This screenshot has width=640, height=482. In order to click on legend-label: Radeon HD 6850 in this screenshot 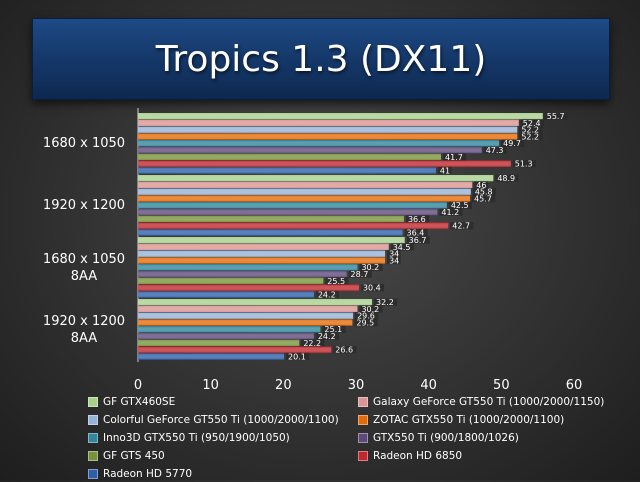, I will do `click(418, 456)`.